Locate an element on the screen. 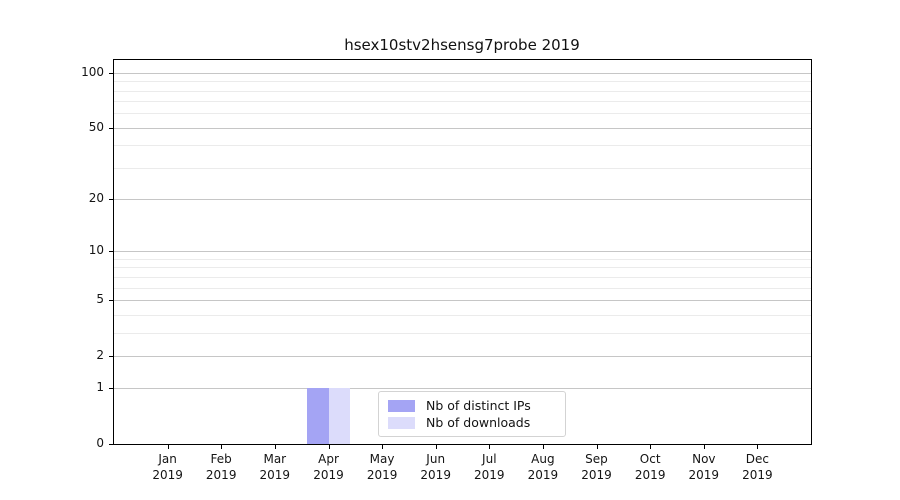  chart-title: hsex10stv2hsensg7probe 2019 is located at coordinates (462, 45).